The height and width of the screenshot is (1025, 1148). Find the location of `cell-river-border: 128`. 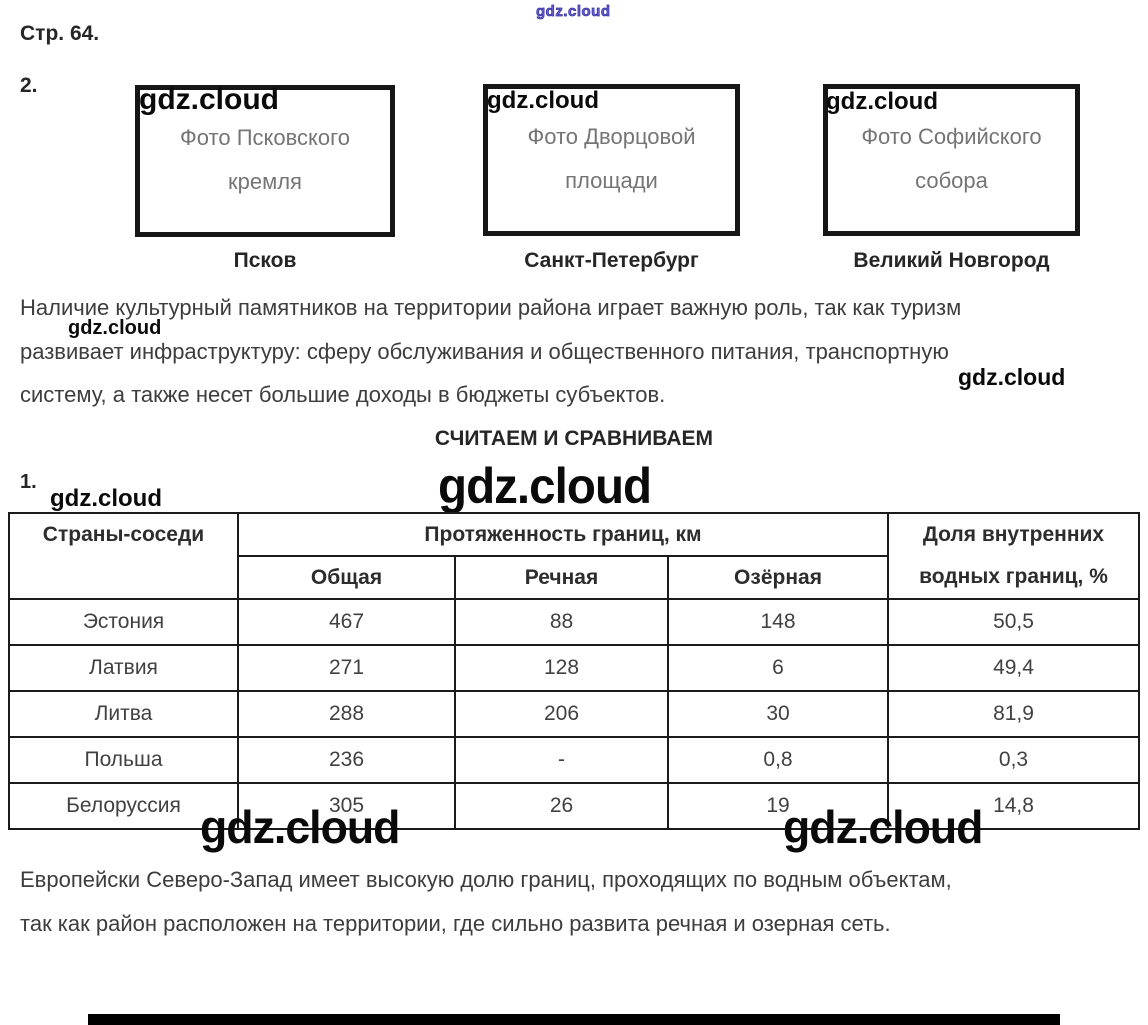

cell-river-border: 128 is located at coordinates (561, 668).